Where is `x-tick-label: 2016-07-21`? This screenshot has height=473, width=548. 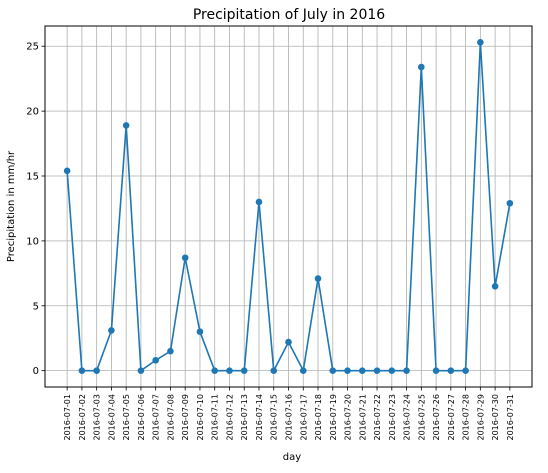 x-tick-label: 2016-07-21 is located at coordinates (362, 417).